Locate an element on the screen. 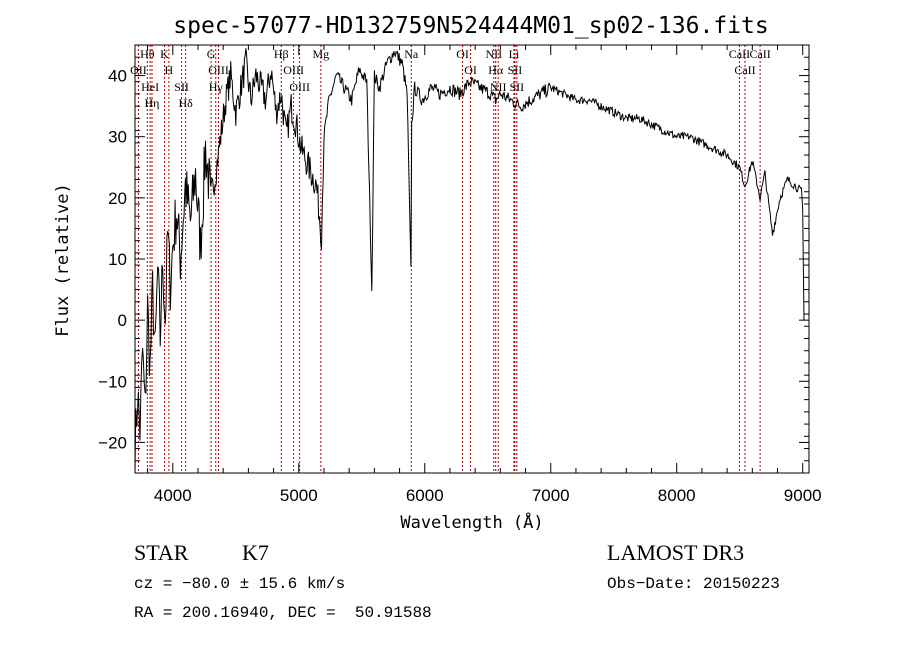 The width and height of the screenshot is (900, 649). x-tick-label: 7000 is located at coordinates (551, 495).